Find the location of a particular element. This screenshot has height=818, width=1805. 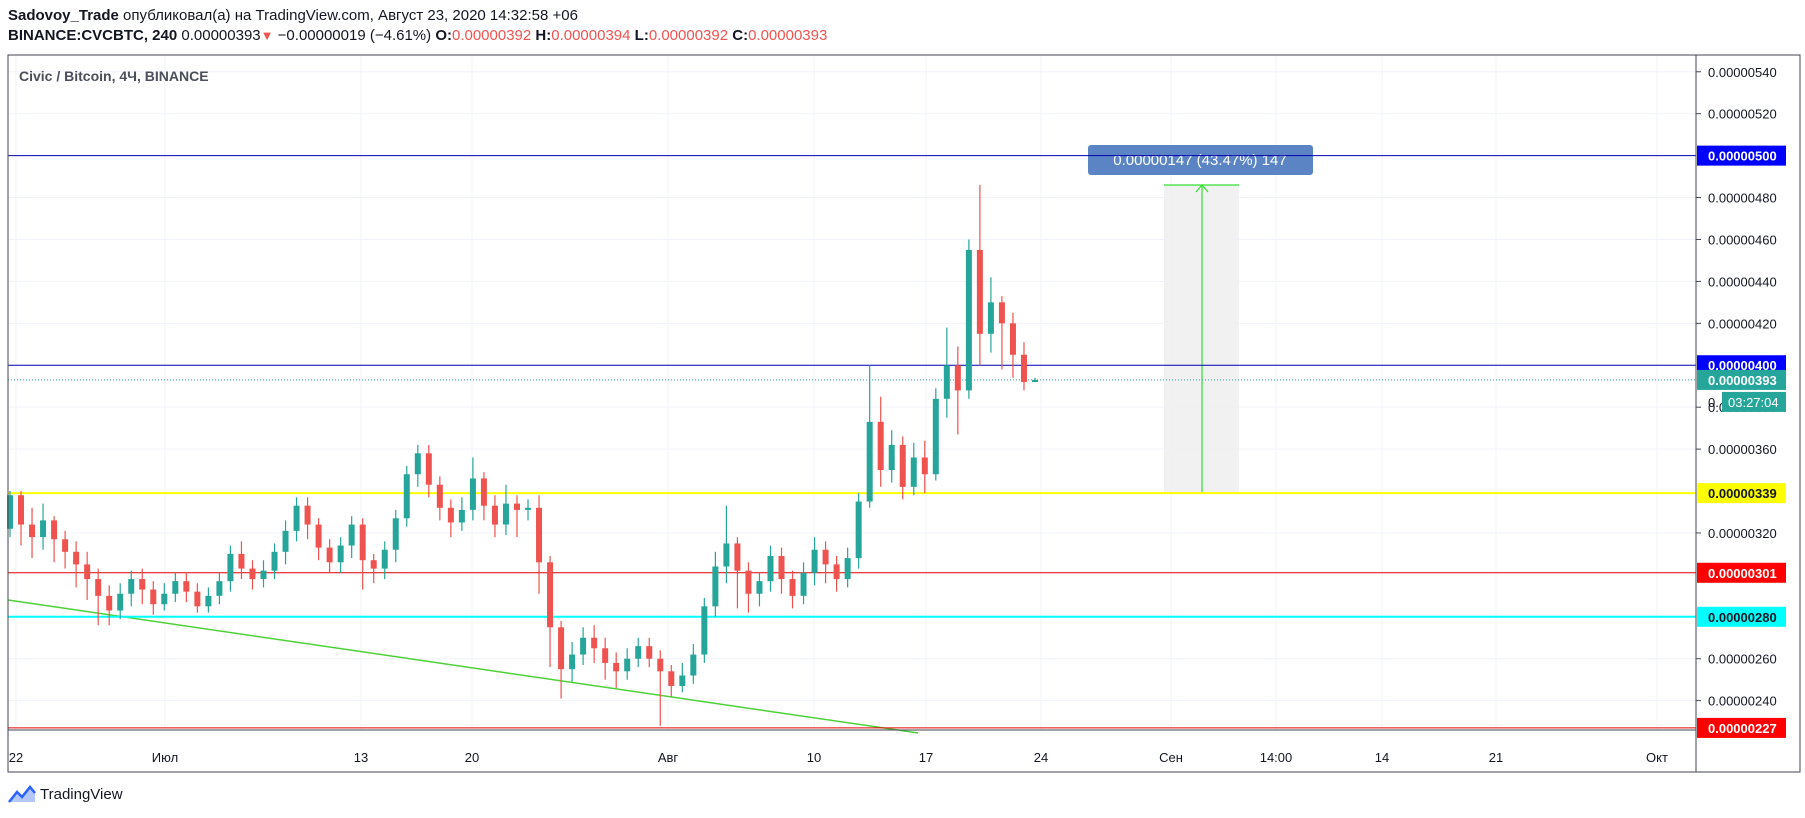

change-value: −0.00000019 (−4.61%) is located at coordinates (354, 35).